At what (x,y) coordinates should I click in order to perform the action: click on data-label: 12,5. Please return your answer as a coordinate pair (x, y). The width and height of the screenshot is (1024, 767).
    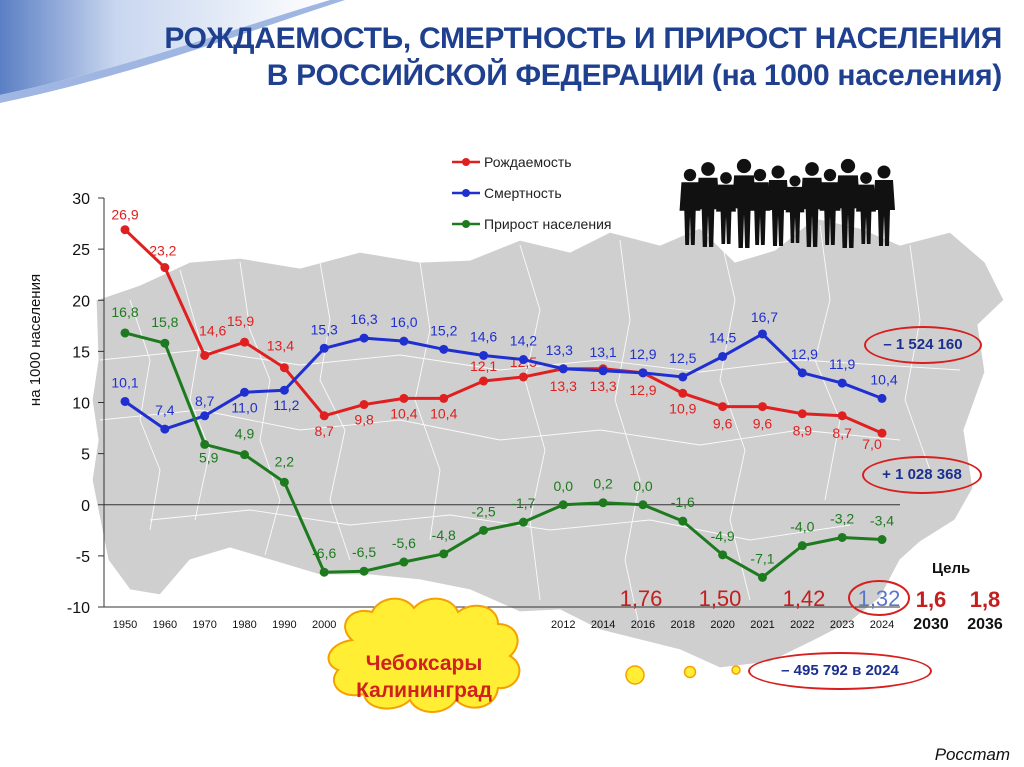
    Looking at the image, I should click on (682, 358).